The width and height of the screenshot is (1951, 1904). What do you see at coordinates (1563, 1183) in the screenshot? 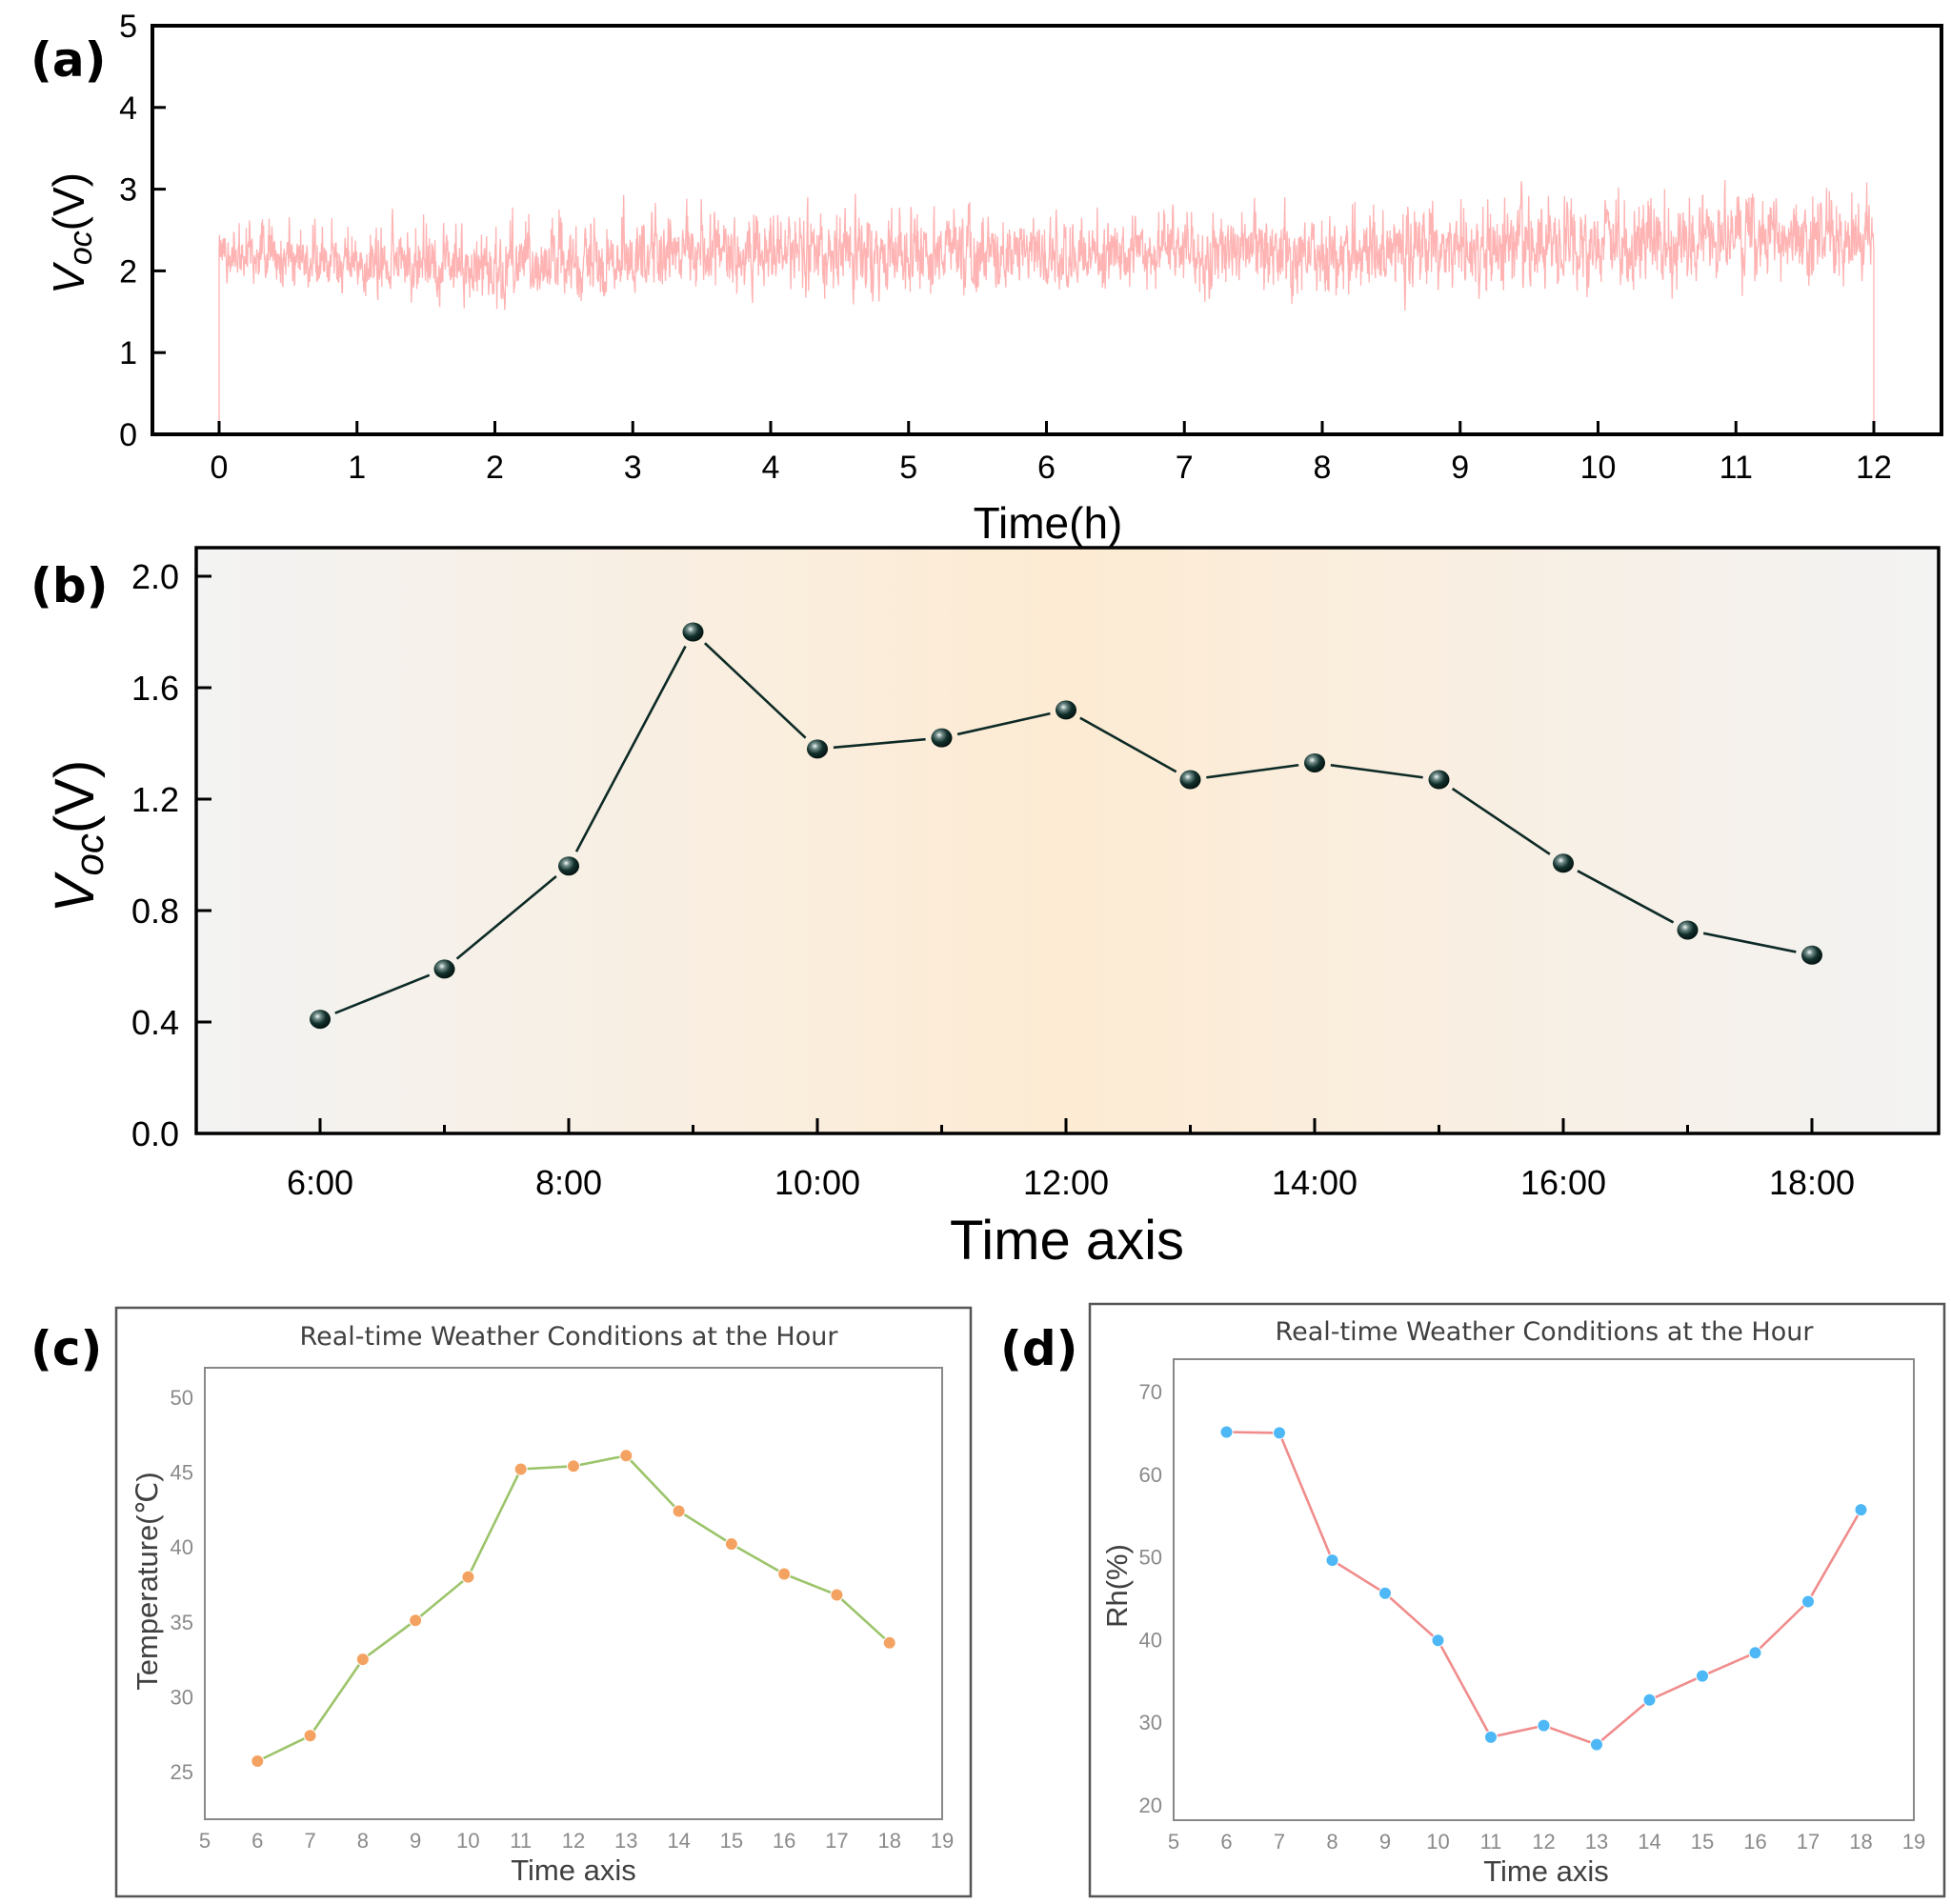
I see `x-tick-label: 16:00` at bounding box center [1563, 1183].